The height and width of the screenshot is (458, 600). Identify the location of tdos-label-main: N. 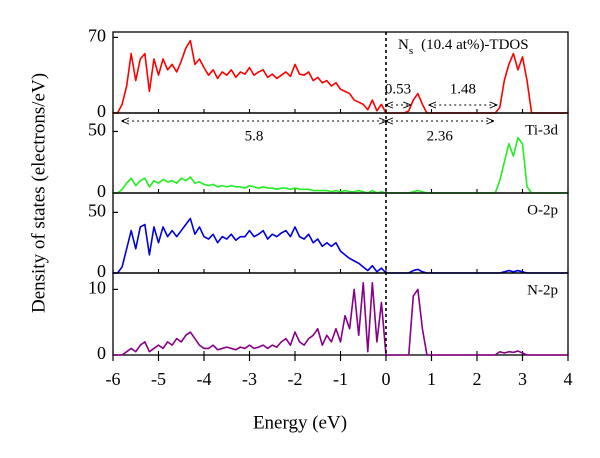
(403, 45).